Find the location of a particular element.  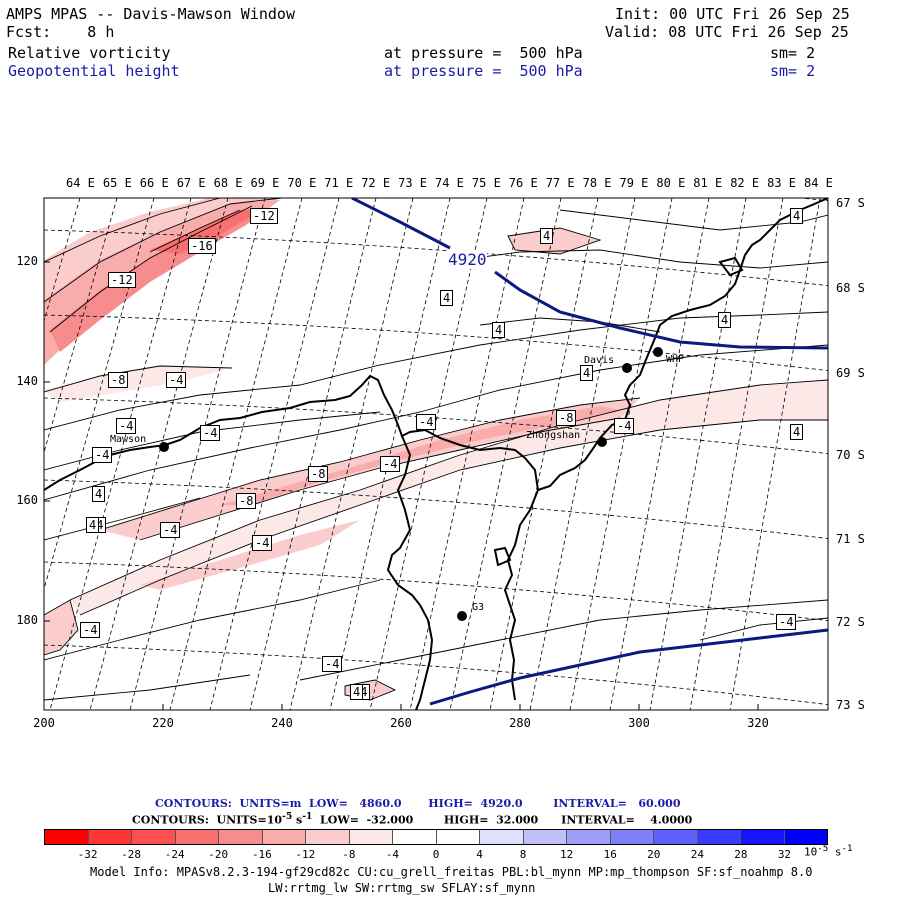

longitude-label: 69 E is located at coordinates (265, 183).